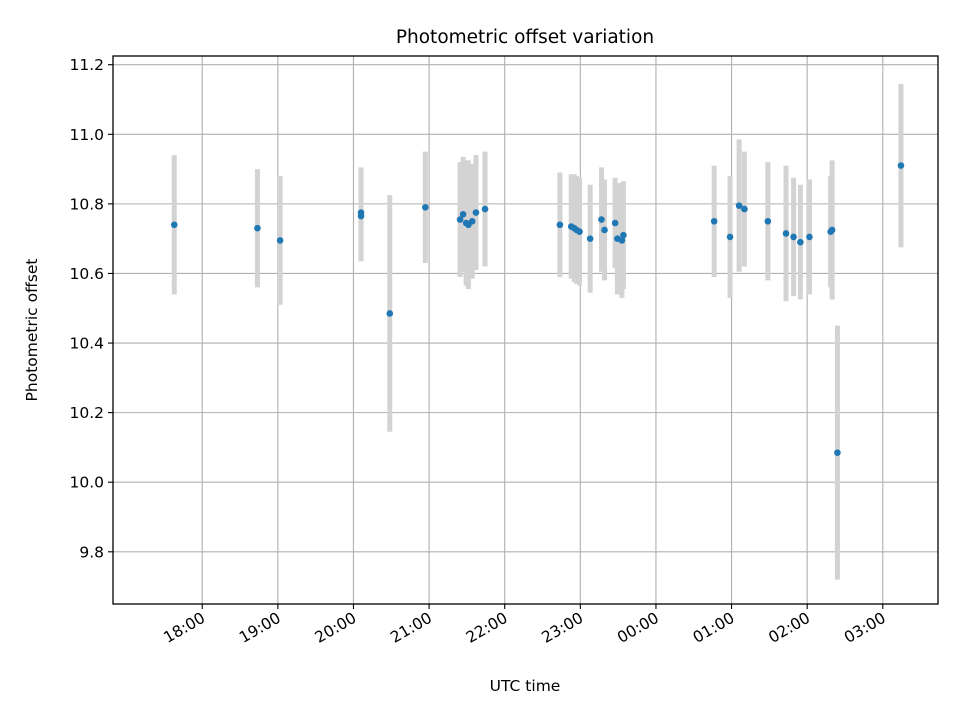 The width and height of the screenshot is (960, 720). Describe the element at coordinates (86, 413) in the screenshot. I see `y-tick-label: 10.2` at that location.